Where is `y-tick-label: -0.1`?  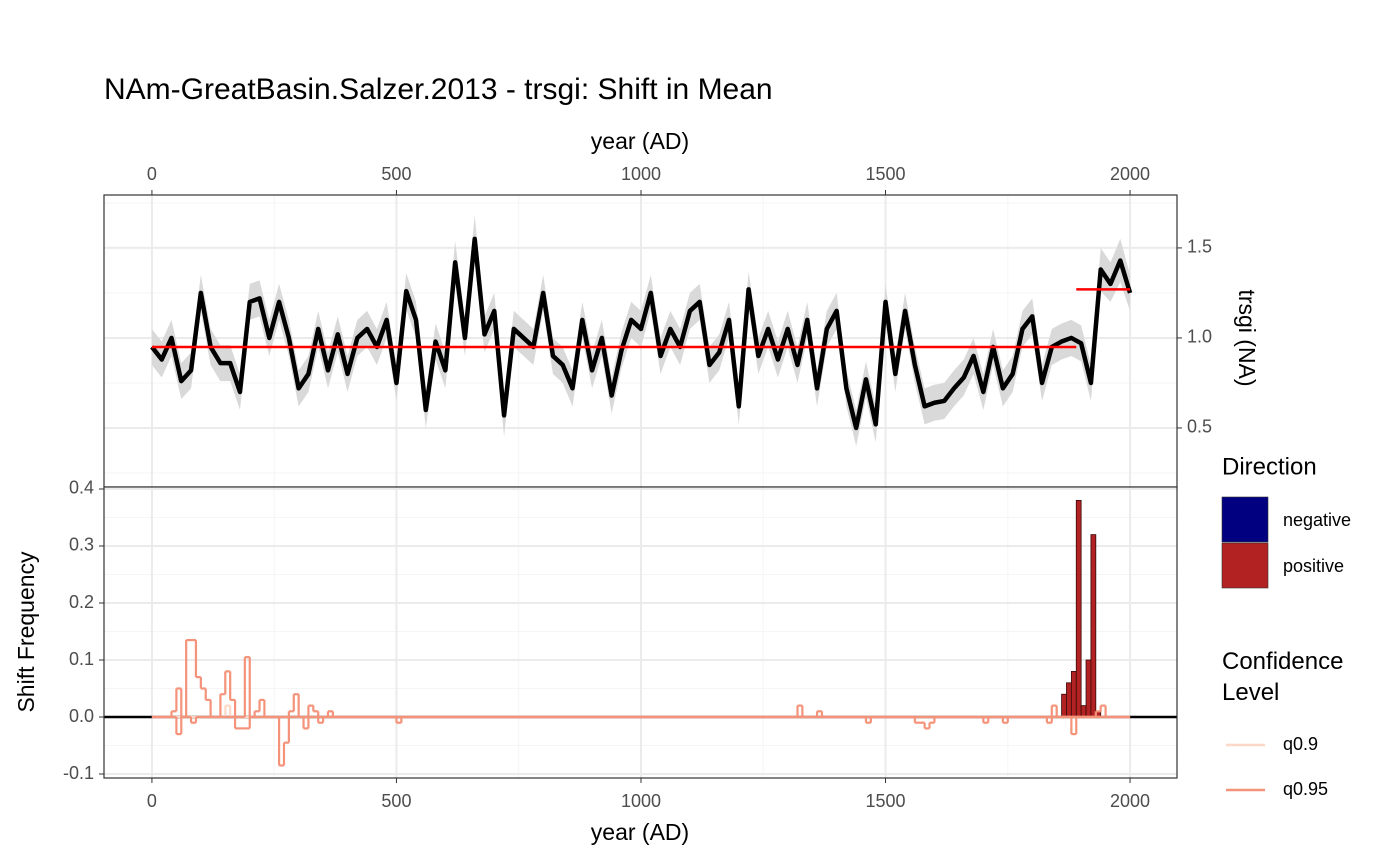
y-tick-label: -0.1 is located at coordinates (78, 773).